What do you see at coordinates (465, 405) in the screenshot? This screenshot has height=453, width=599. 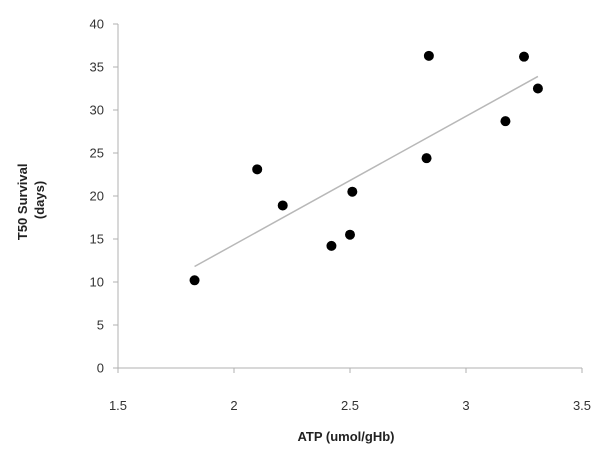 I see `x-tick-label: 3` at bounding box center [465, 405].